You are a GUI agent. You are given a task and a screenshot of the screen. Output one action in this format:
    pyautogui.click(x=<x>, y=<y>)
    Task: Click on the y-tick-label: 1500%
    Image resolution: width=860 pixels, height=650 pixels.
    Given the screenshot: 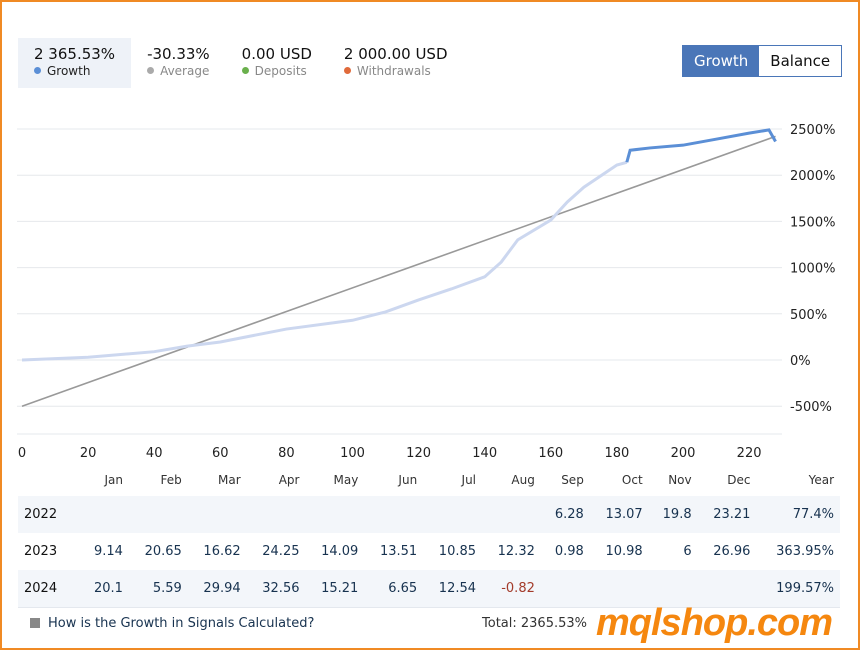 What is the action you would take?
    pyautogui.click(x=812, y=222)
    